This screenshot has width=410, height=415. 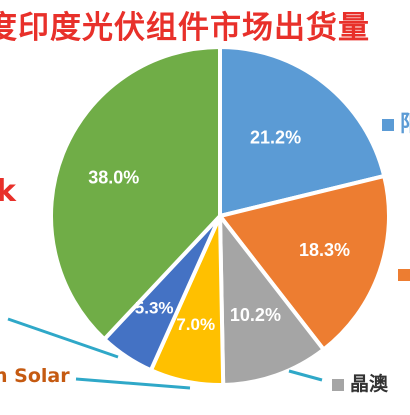 What do you see at coordinates (305, 375) in the screenshot?
I see `leader-line-gray` at bounding box center [305, 375].